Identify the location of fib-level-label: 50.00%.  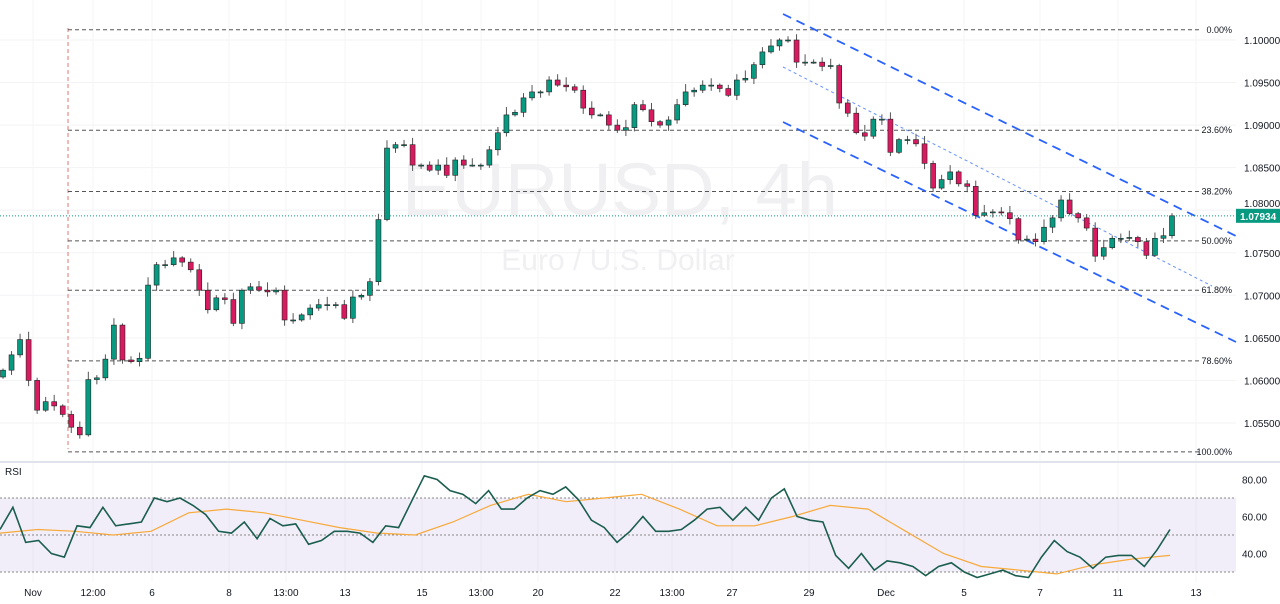
(1216, 241).